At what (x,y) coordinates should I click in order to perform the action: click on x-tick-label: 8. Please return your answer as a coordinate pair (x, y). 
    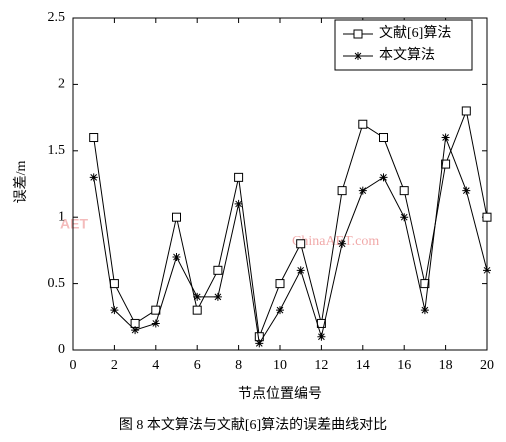
    Looking at the image, I should click on (238, 365).